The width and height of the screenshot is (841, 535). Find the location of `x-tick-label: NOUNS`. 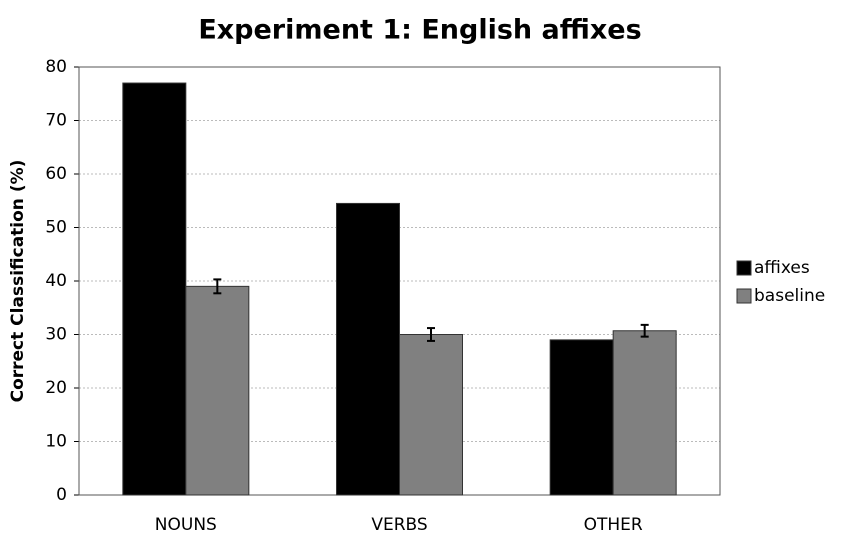

x-tick-label: NOUNS is located at coordinates (186, 525).